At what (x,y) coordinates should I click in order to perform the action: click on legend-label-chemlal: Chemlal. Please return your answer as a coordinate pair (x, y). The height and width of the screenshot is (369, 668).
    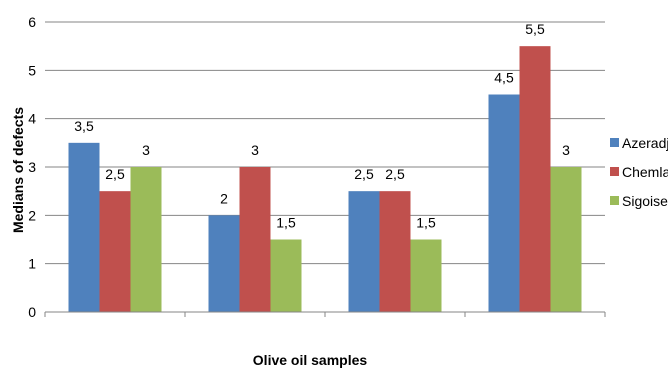
    Looking at the image, I should click on (645, 172).